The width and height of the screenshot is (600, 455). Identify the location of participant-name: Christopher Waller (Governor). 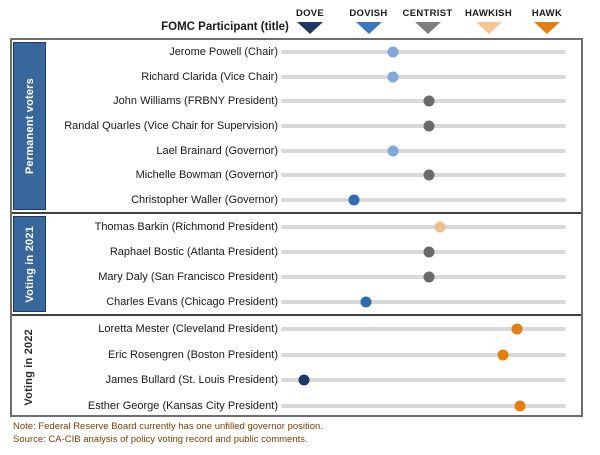
(204, 199).